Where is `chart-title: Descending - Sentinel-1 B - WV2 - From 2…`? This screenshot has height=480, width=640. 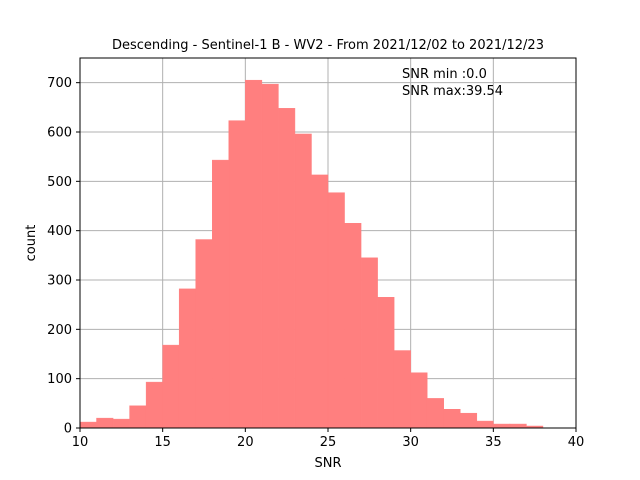
chart-title: Descending - Sentinel-1 B - WV2 - From 2… is located at coordinates (328, 45).